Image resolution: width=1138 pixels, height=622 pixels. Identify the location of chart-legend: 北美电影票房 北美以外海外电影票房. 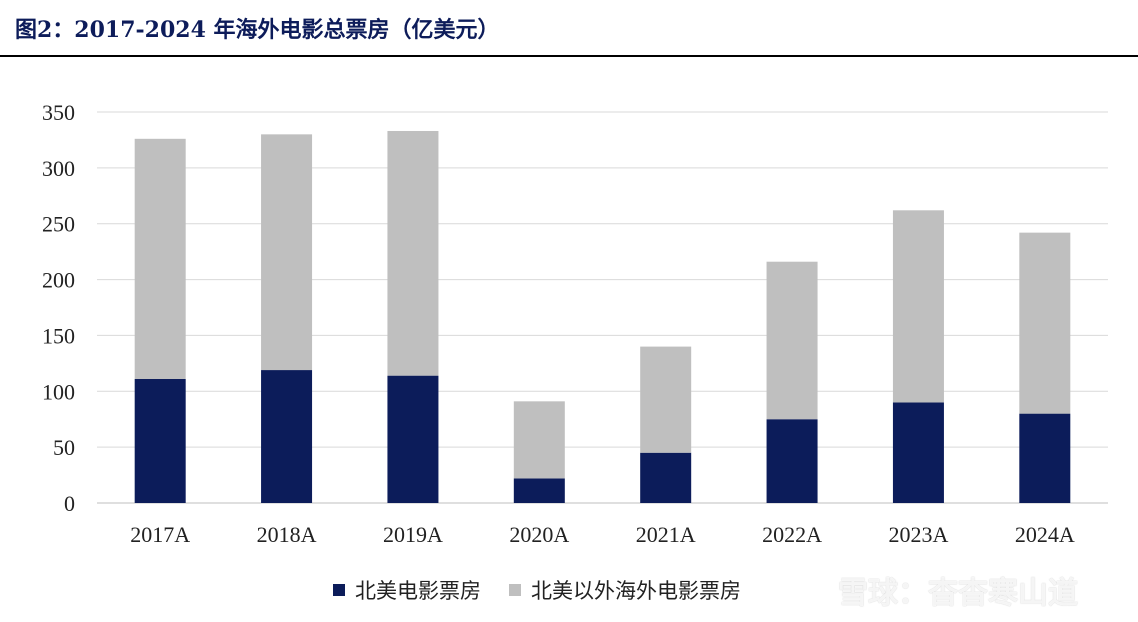
(551, 590).